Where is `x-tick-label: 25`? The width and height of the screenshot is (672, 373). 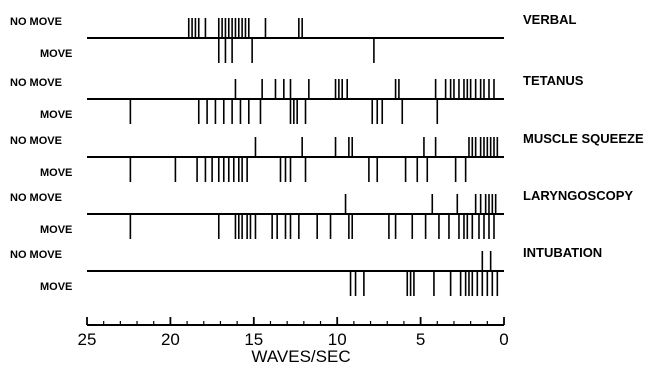
x-tick-label: 25 is located at coordinates (87, 339).